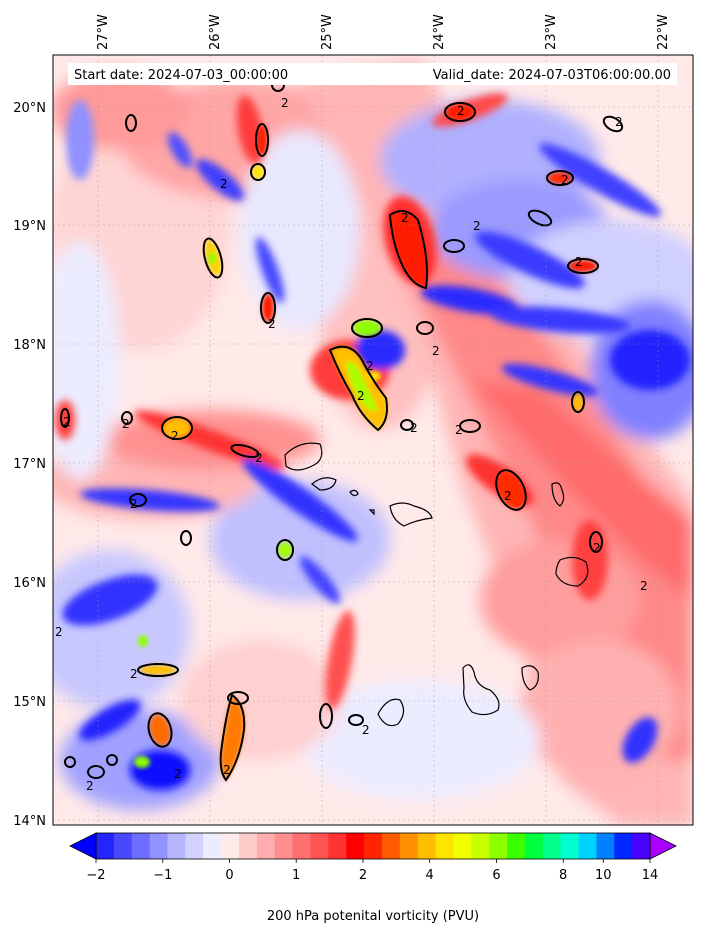 This screenshot has width=703, height=935. What do you see at coordinates (215, 32) in the screenshot?
I see `lon-label: 26°W` at bounding box center [215, 32].